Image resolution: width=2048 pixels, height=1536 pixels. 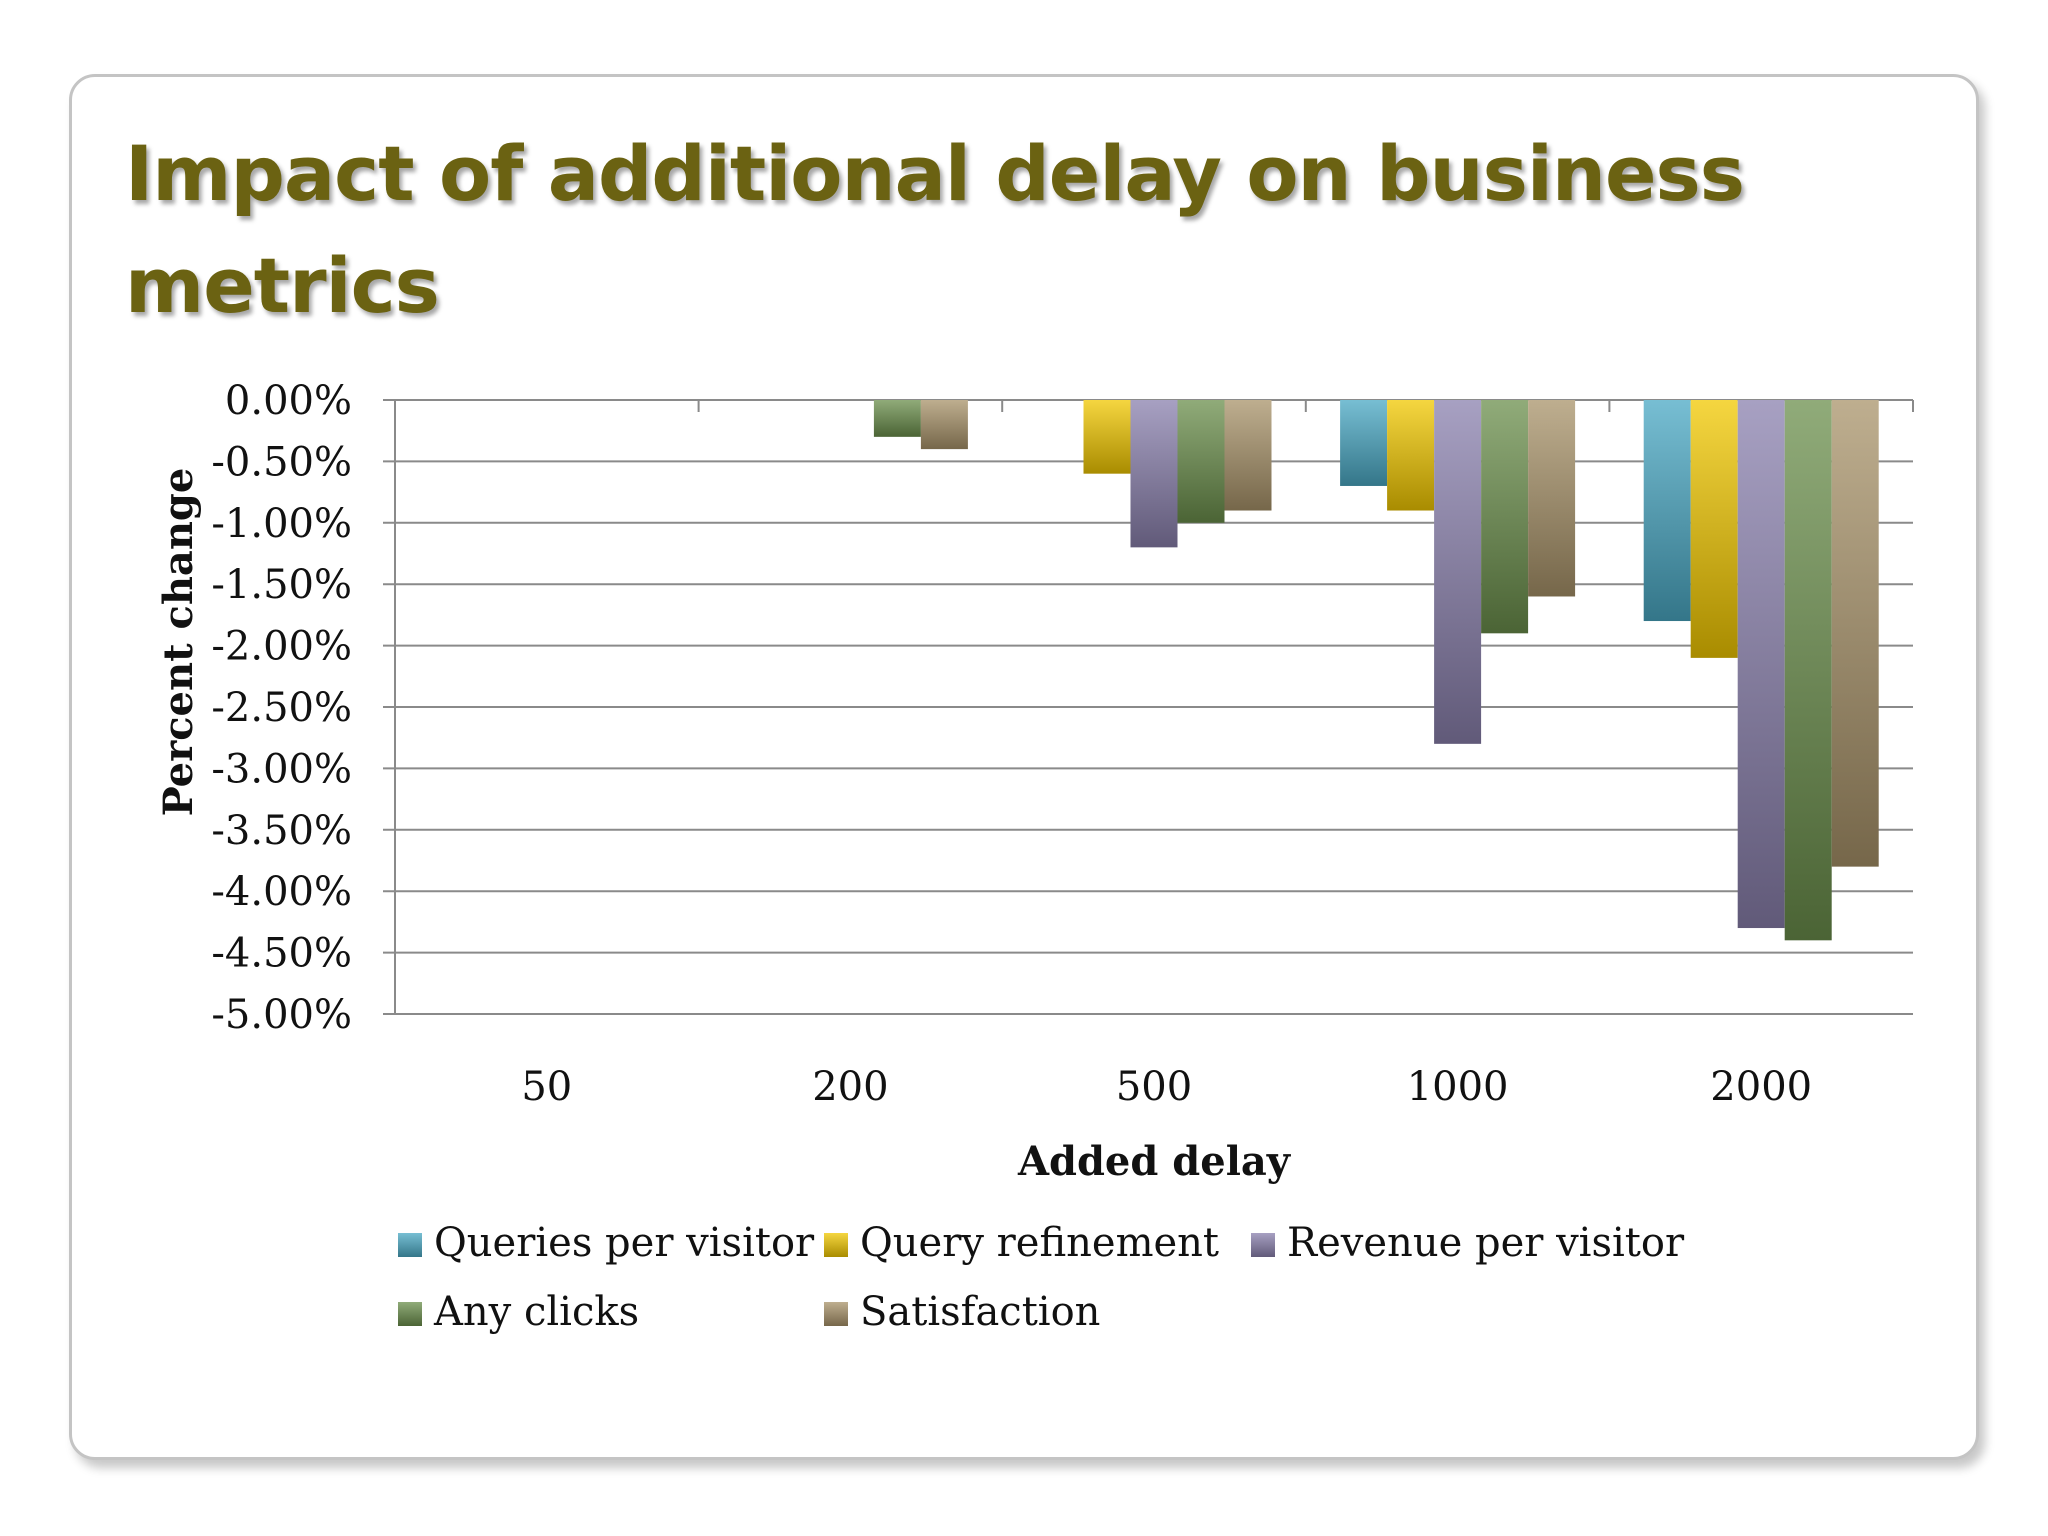 What do you see at coordinates (1714, 529) in the screenshot?
I see `bar-query-refinement-2000` at bounding box center [1714, 529].